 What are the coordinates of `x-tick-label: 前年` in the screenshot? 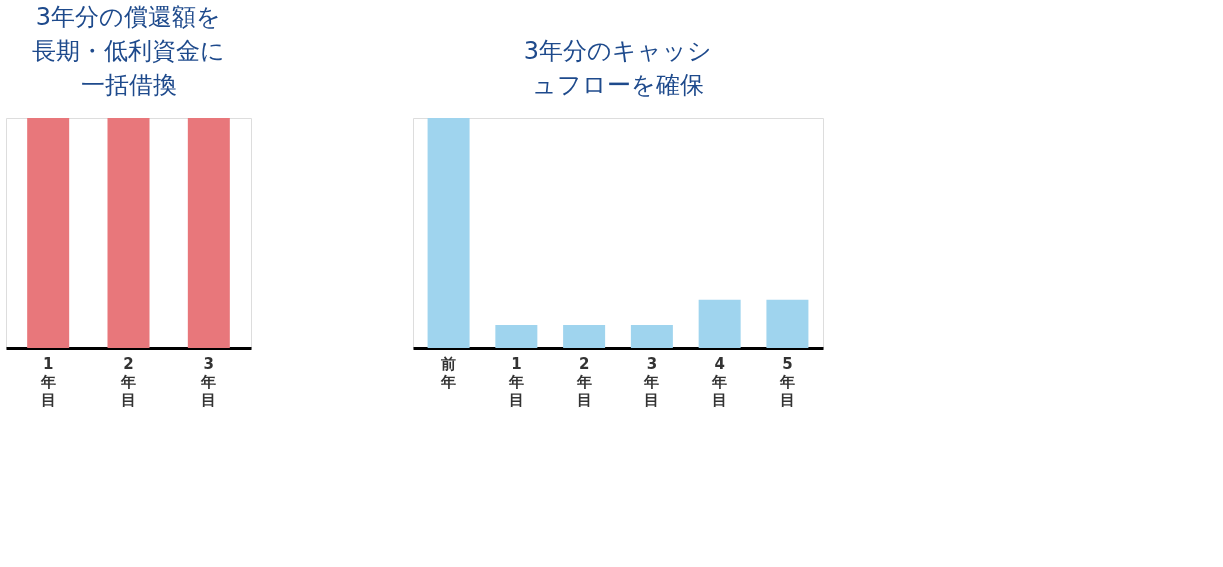 It's located at (448, 372).